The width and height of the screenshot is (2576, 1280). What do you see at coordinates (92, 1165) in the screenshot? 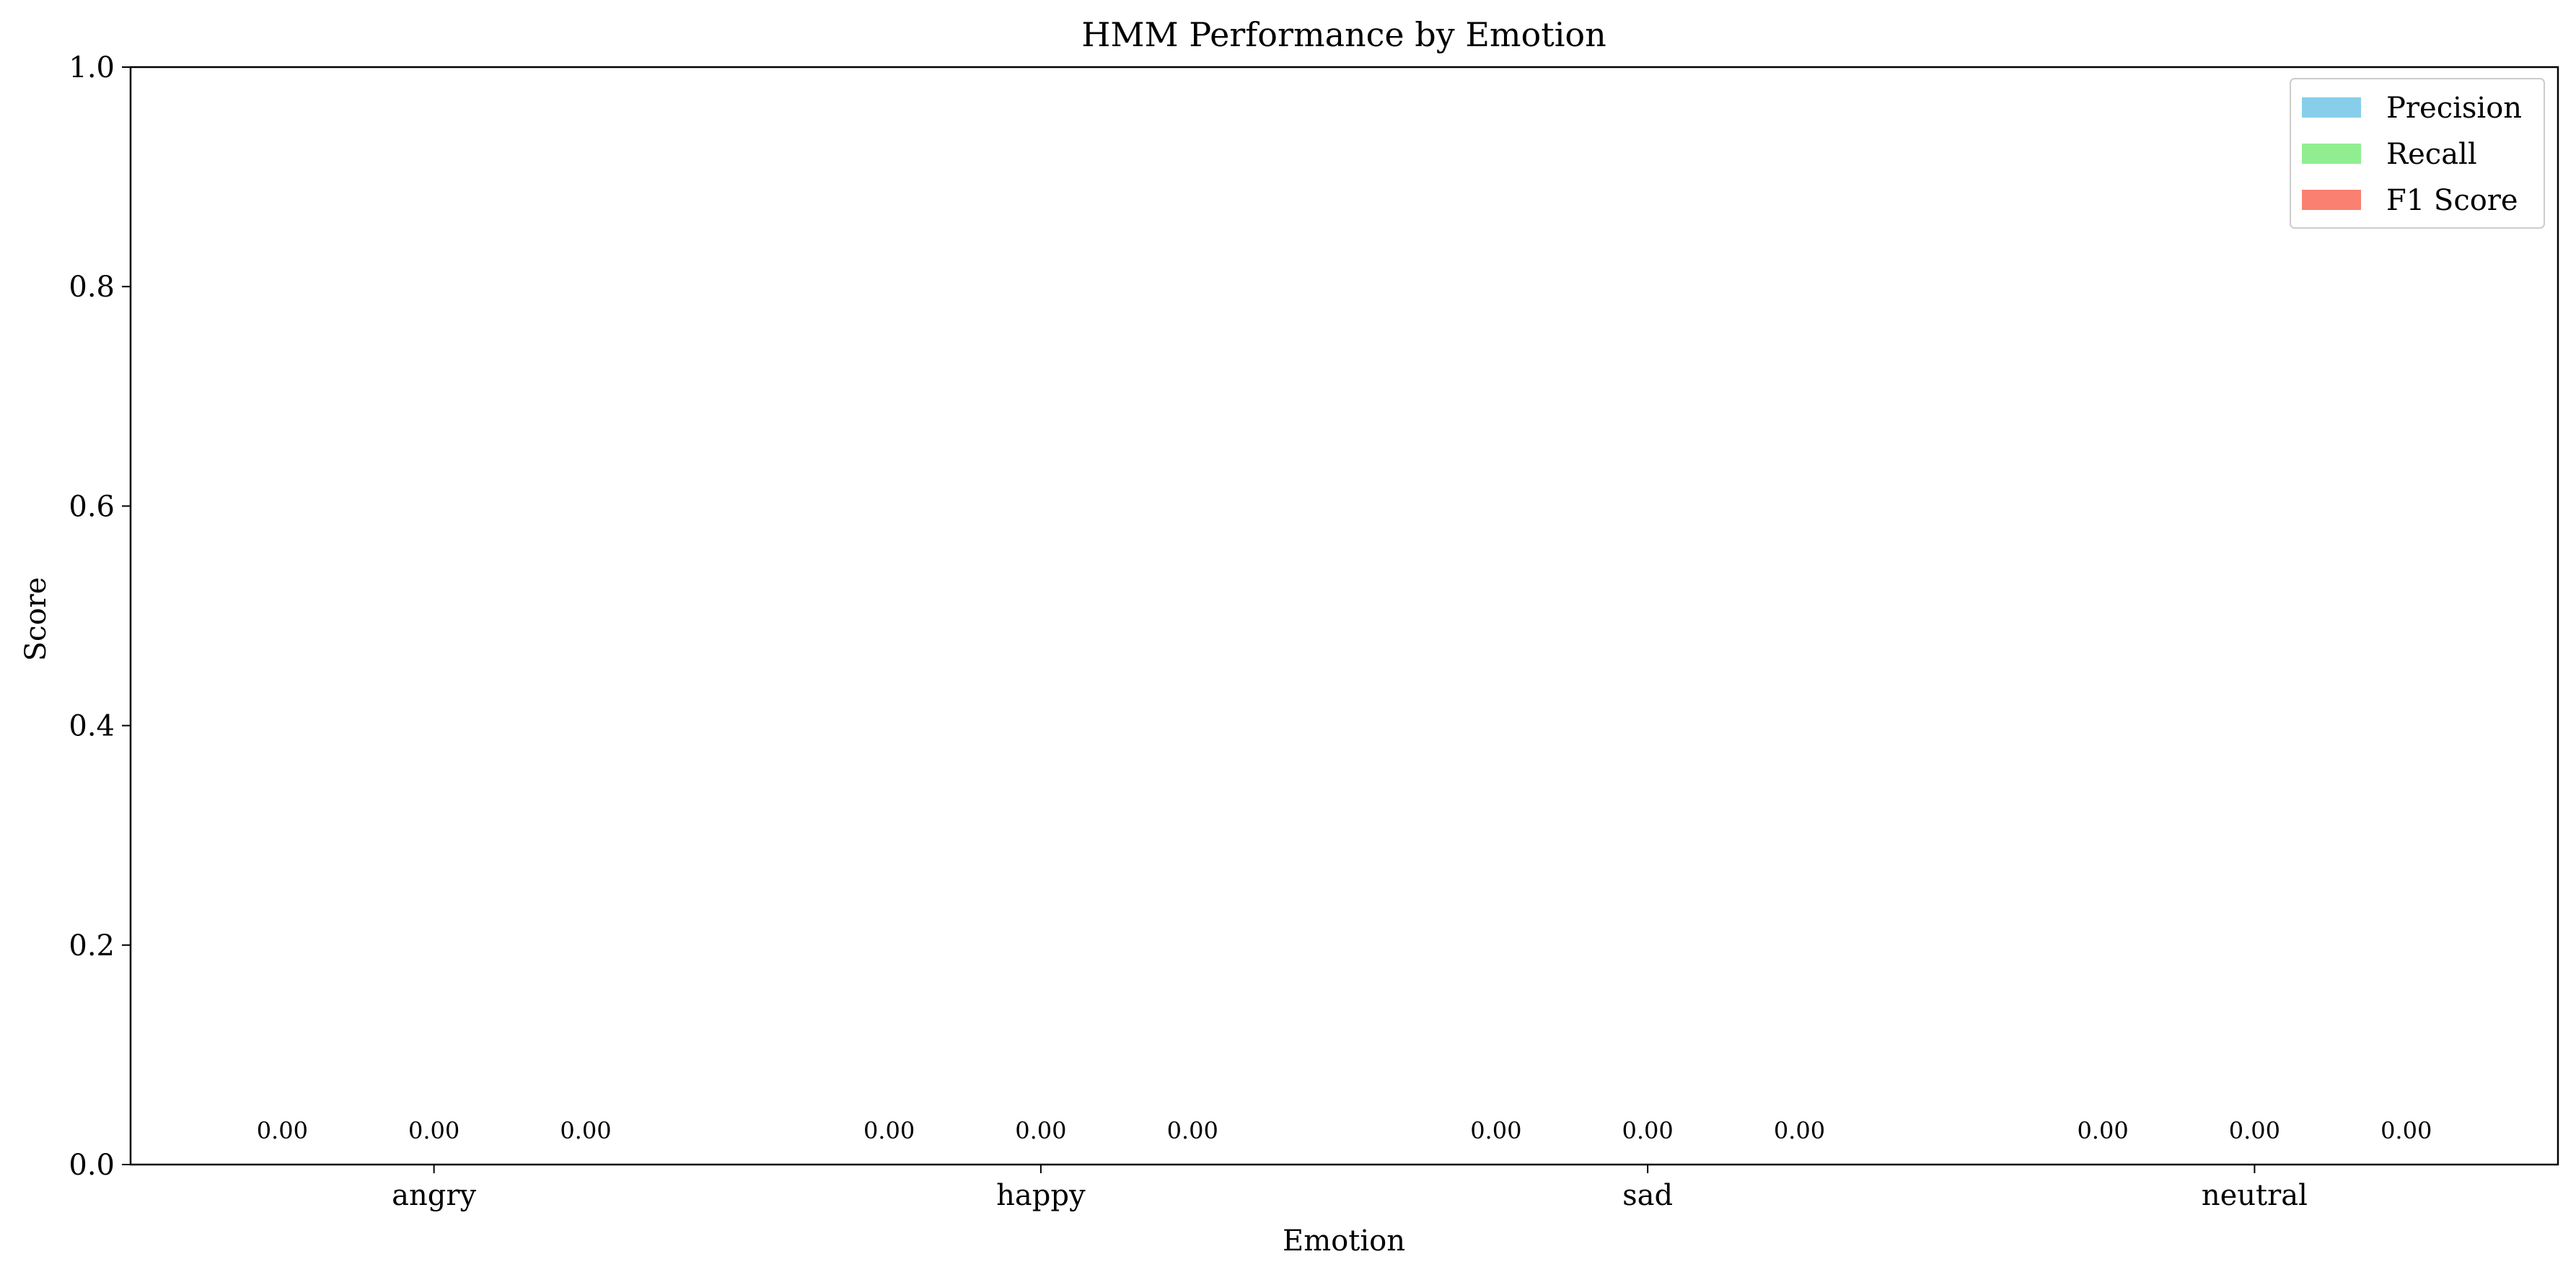
I see `y-tick-label: 0.0` at bounding box center [92, 1165].